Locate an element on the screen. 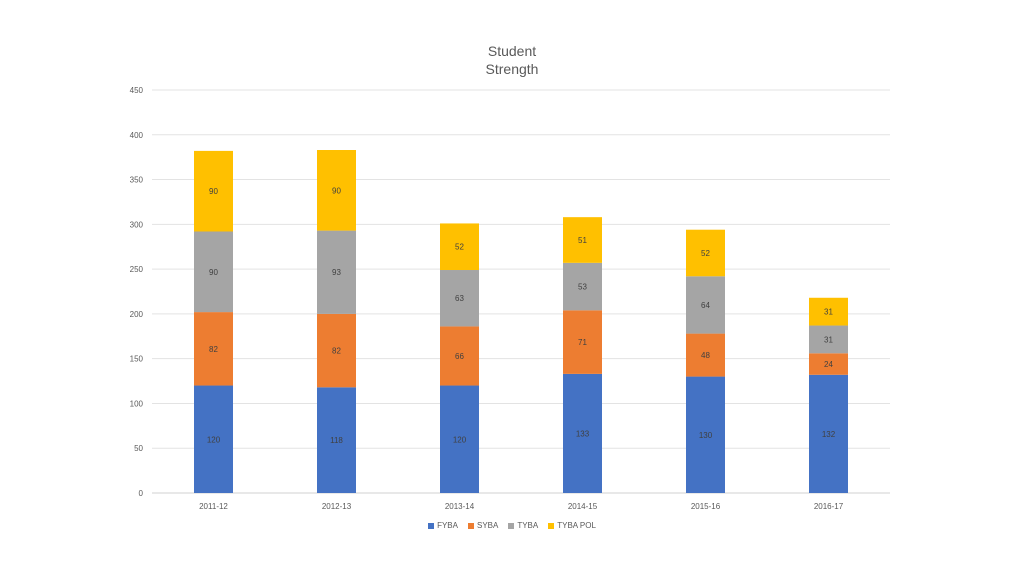  x-tick-label: 2011-12 is located at coordinates (213, 506).